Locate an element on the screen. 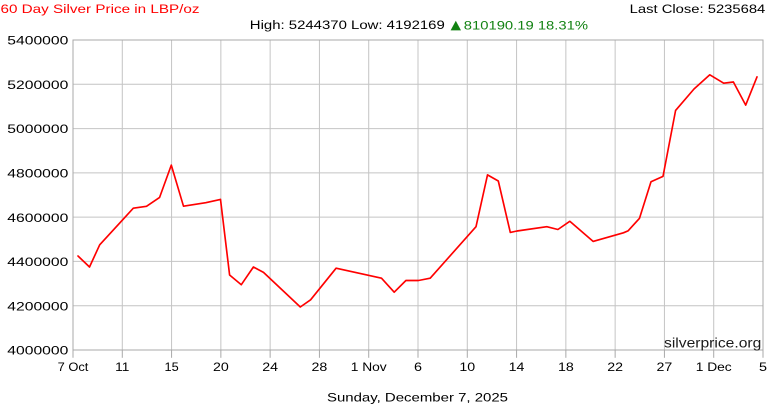  svg-text: Sunday, December 7, 2025 is located at coordinates (417, 398).